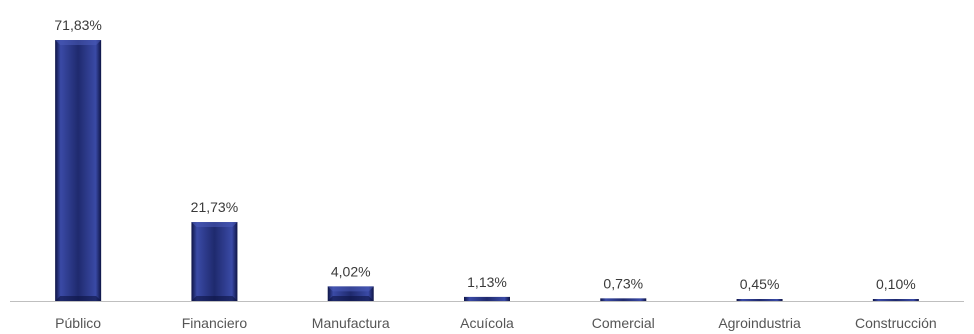 Image resolution: width=974 pixels, height=334 pixels. I want to click on bar-agroindustria, so click(759, 300).